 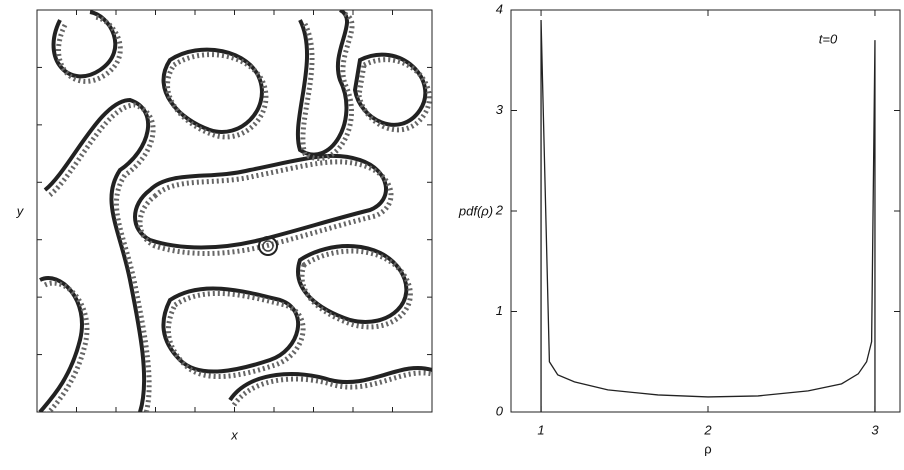 What do you see at coordinates (500, 410) in the screenshot?
I see `y-tick-label: 0` at bounding box center [500, 410].